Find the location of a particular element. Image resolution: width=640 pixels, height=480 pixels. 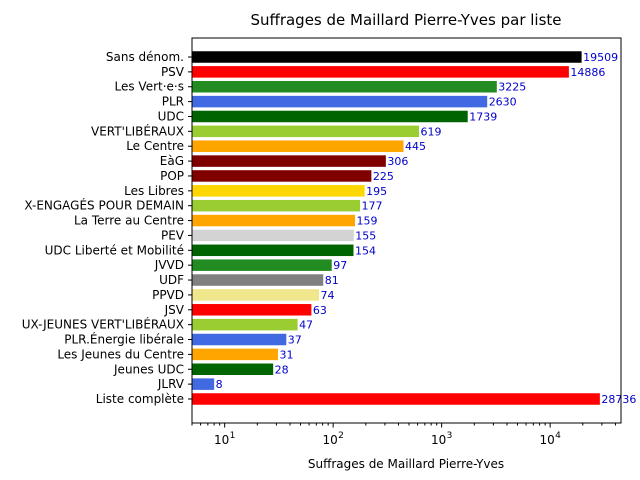

value-label: 2630 is located at coordinates (503, 102).